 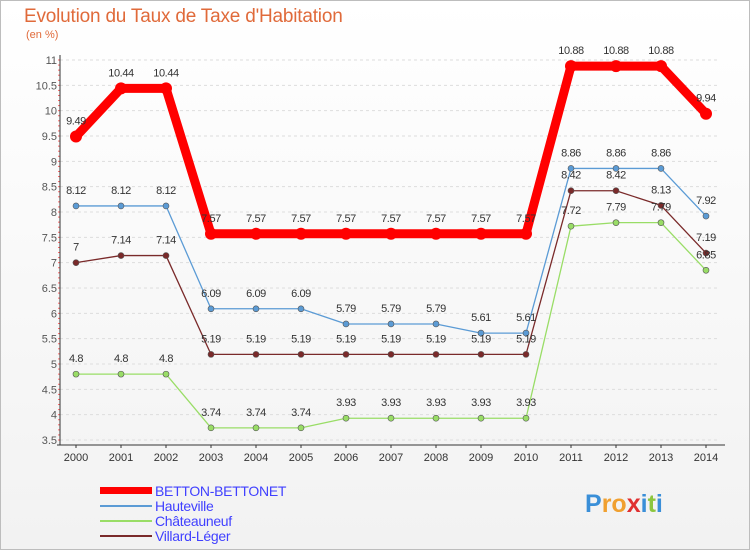 What do you see at coordinates (481, 458) in the screenshot?
I see `x-tick-label: 2009` at bounding box center [481, 458].